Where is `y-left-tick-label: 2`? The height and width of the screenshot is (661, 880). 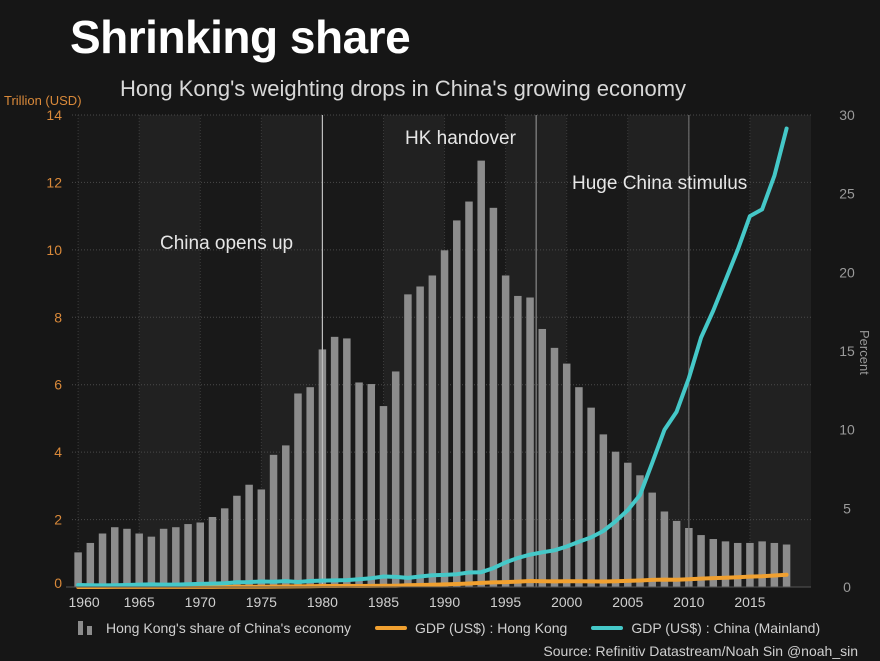
y-left-tick-label: 2 is located at coordinates (58, 520).